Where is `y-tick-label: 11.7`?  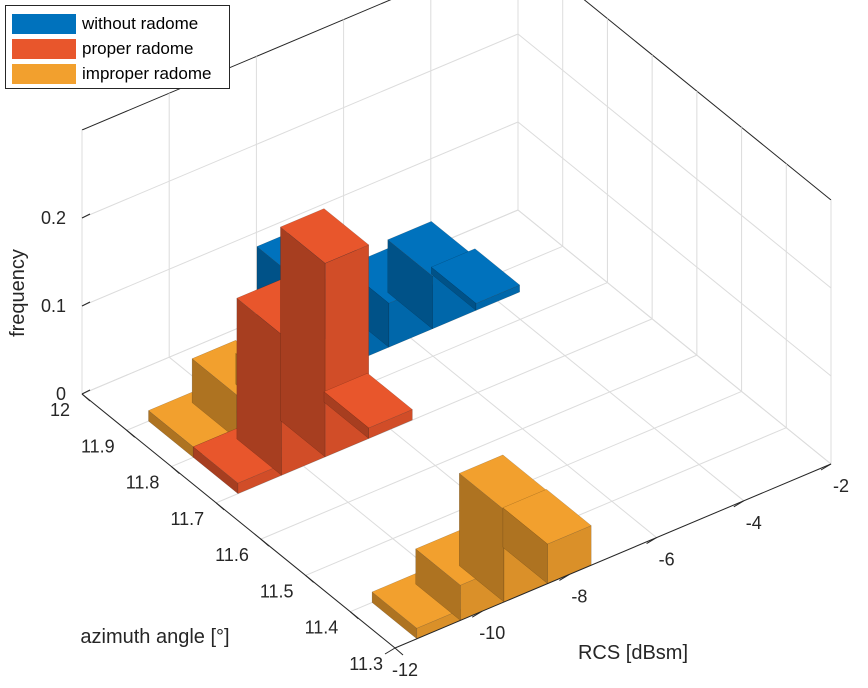 y-tick-label: 11.7 is located at coordinates (187, 519).